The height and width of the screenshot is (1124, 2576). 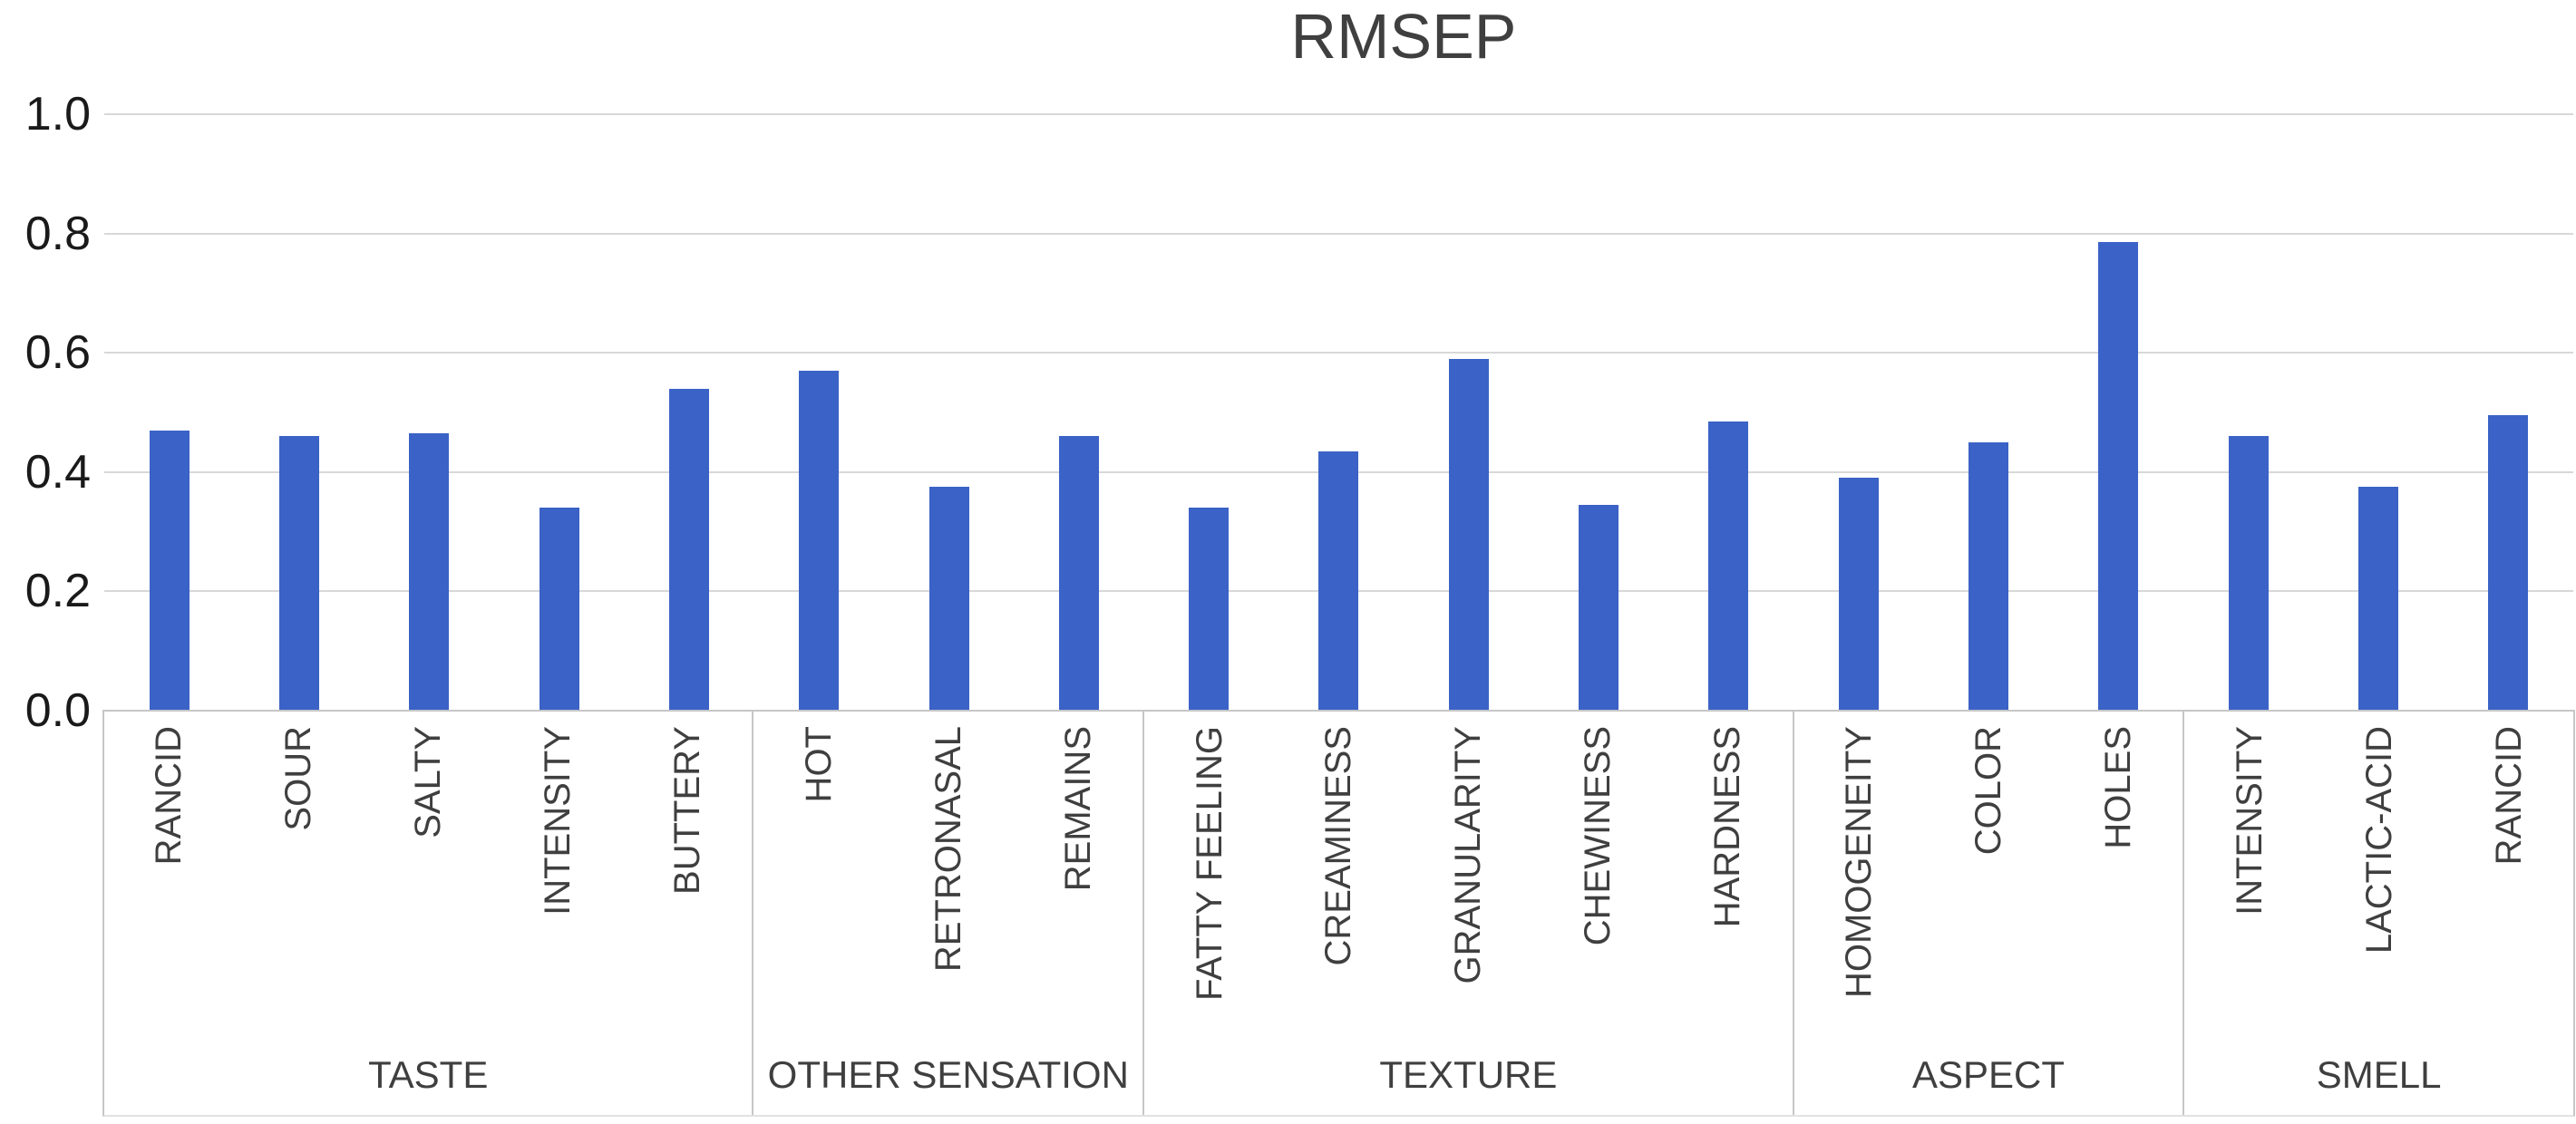 I want to click on category-cell: SALTY, so click(x=428, y=873).